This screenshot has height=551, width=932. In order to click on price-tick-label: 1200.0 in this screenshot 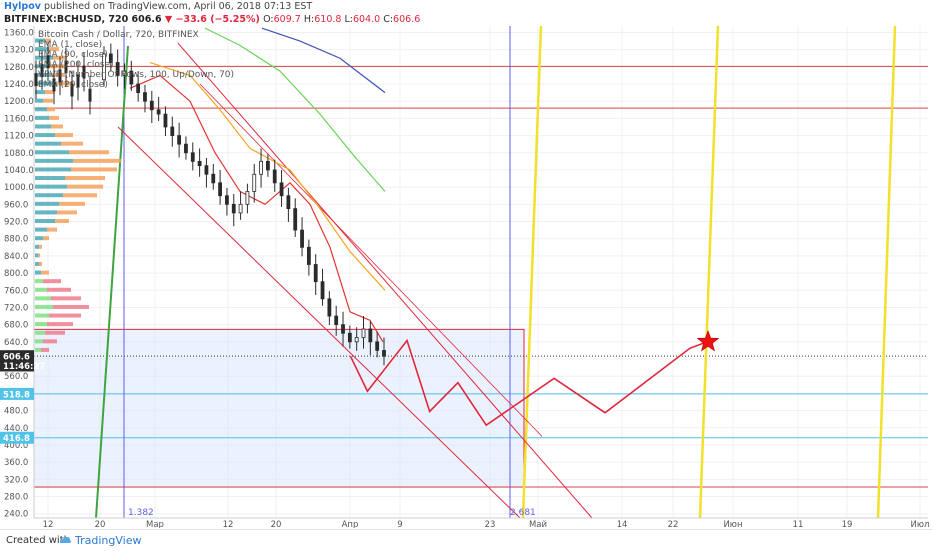, I will do `click(19, 102)`.